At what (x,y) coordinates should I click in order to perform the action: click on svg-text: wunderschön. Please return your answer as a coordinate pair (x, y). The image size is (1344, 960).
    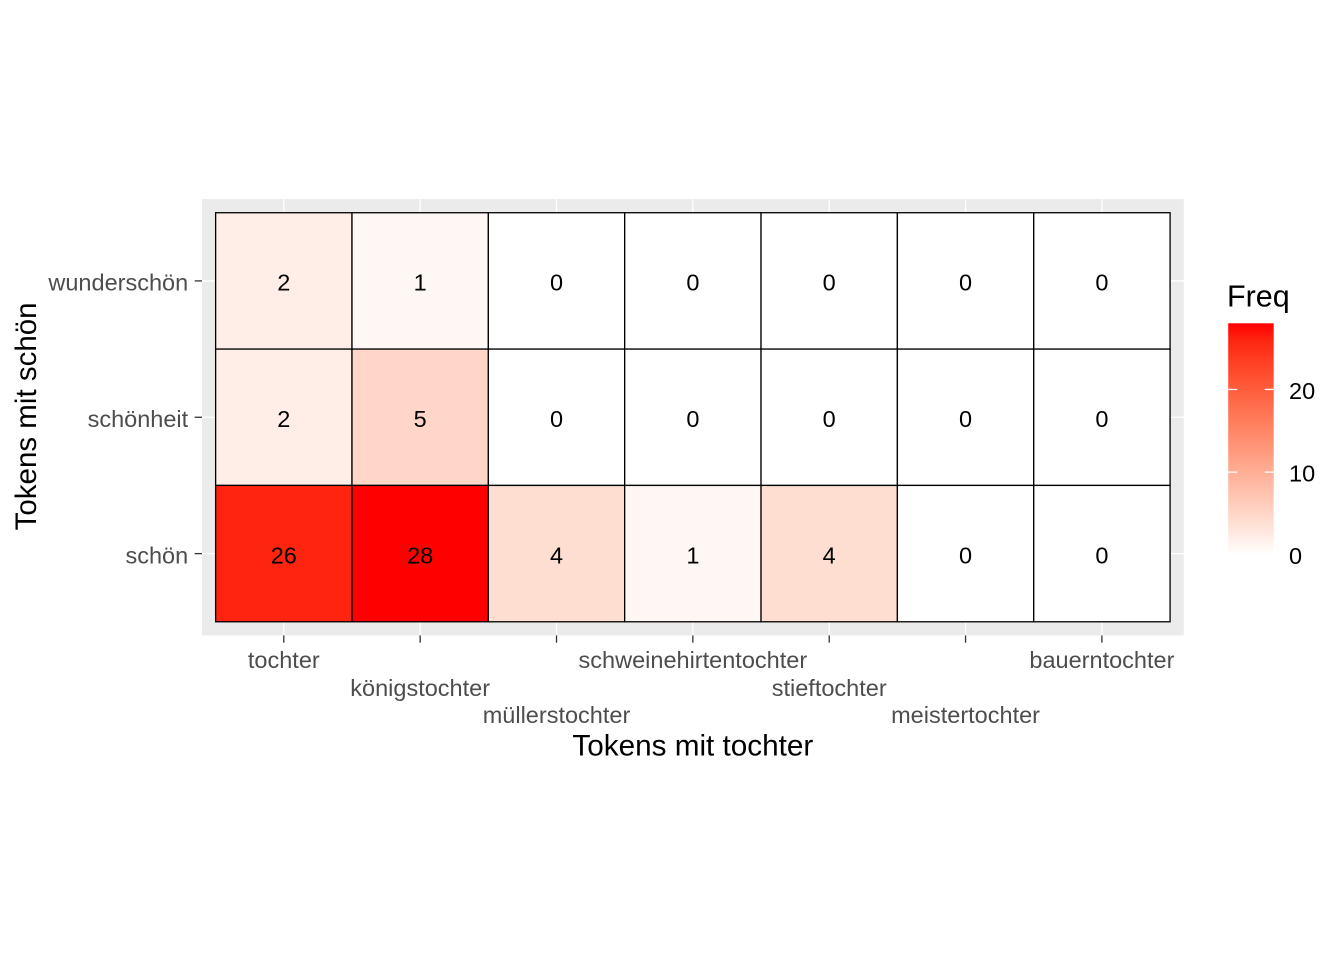
    Looking at the image, I should click on (117, 283).